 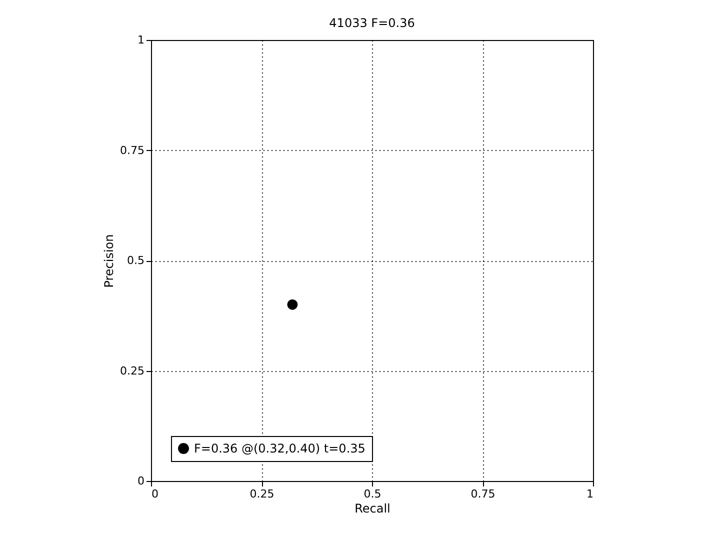 I want to click on legend-label: F=0.36 @(0.32,0.40) t=0.35, so click(x=280, y=449).